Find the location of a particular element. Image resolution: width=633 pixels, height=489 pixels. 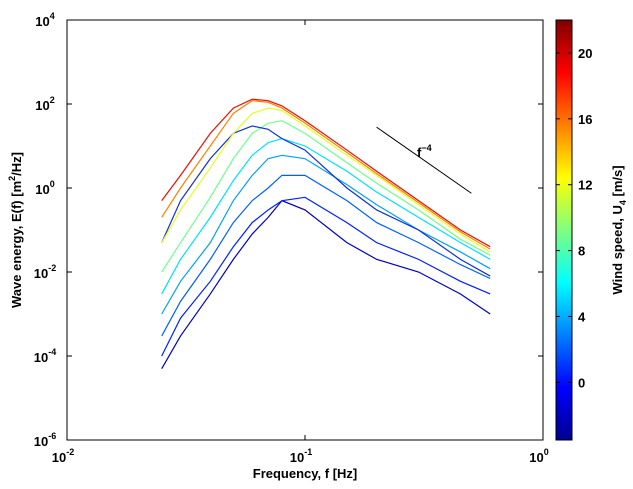

y-label-part: Wave energy, E(f) [m is located at coordinates (16, 244).